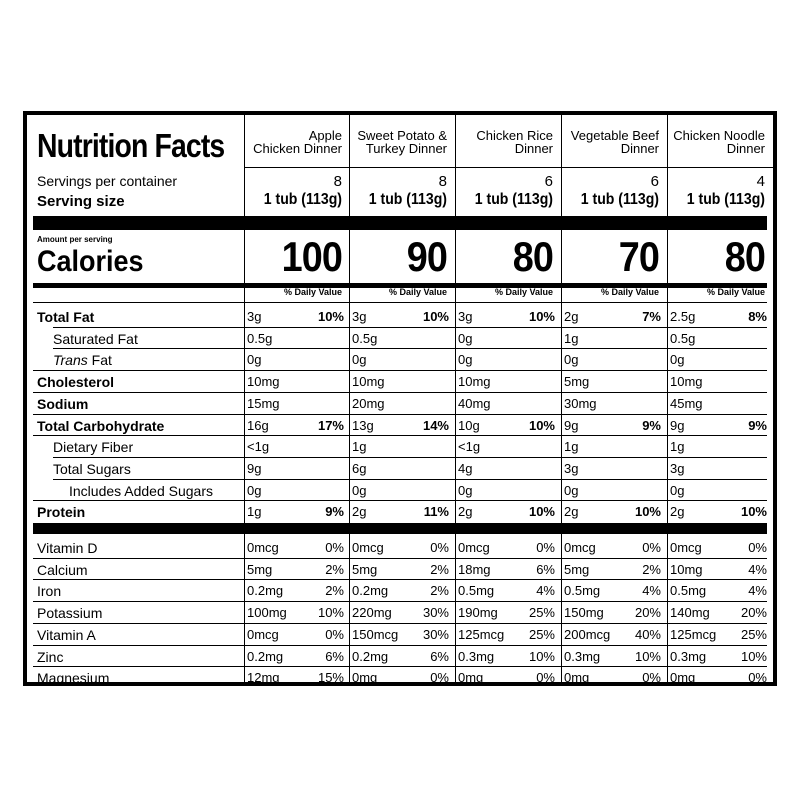  Describe the element at coordinates (465, 468) in the screenshot. I see `nutrient-amount: 4g` at that location.